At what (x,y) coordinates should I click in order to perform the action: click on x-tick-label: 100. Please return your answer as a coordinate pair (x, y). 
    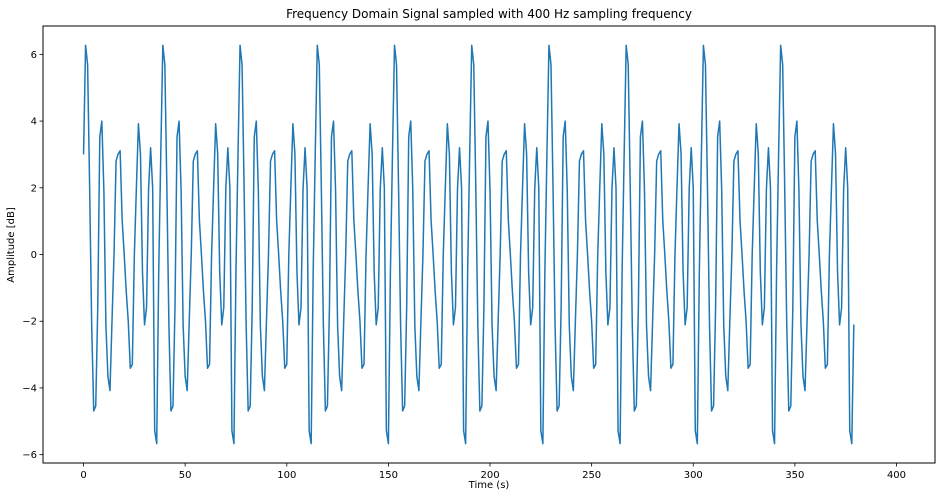
    Looking at the image, I should click on (286, 475).